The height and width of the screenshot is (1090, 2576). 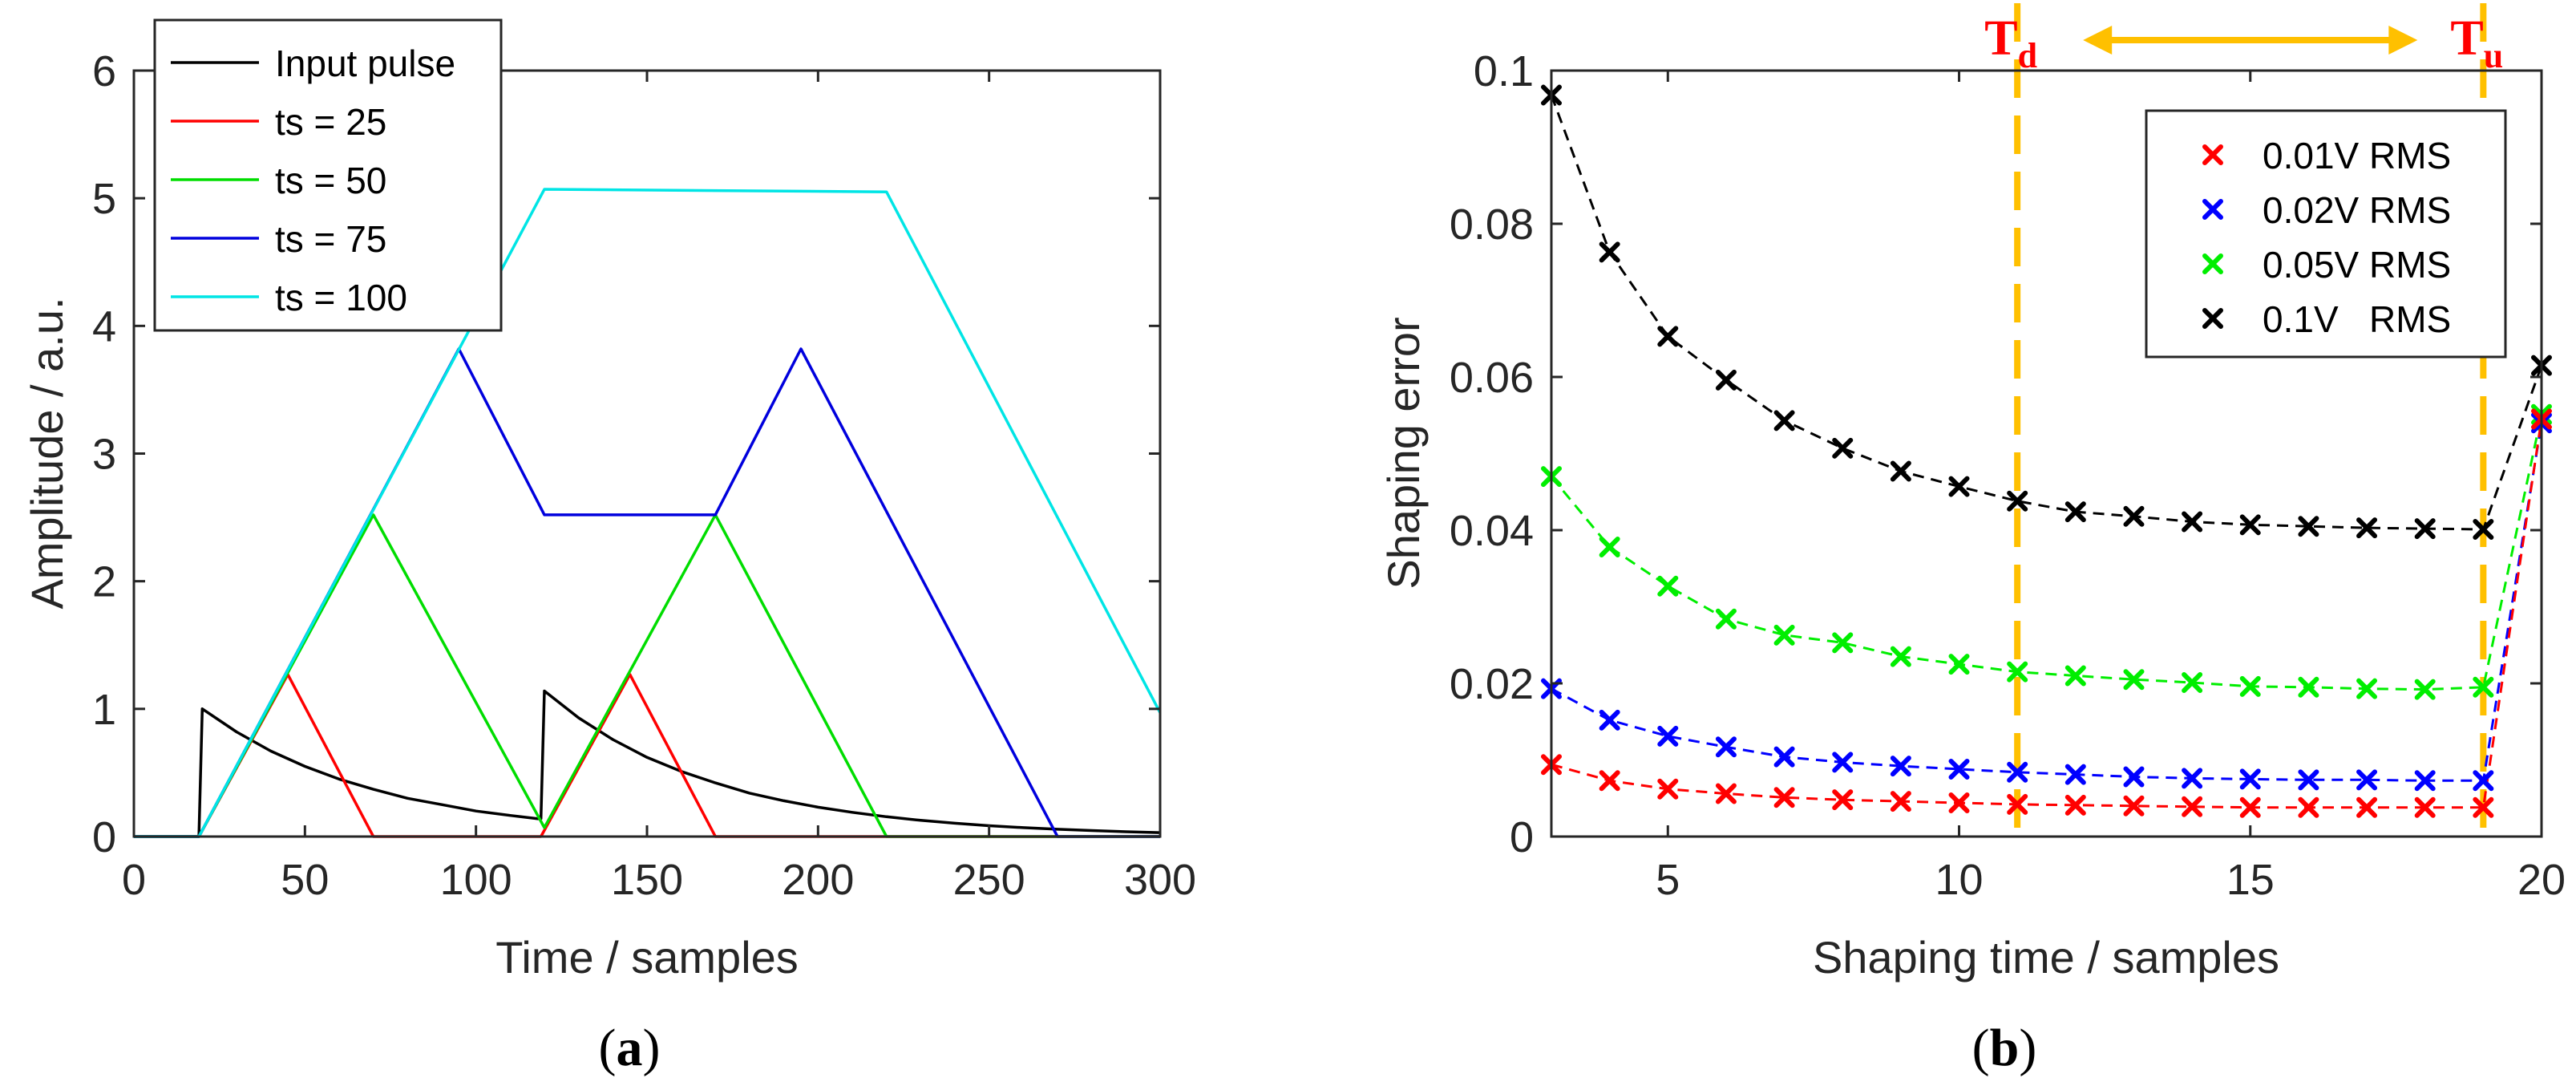 What do you see at coordinates (2357, 156) in the screenshot?
I see `chart-b-legend-label: 0.01V RMS` at bounding box center [2357, 156].